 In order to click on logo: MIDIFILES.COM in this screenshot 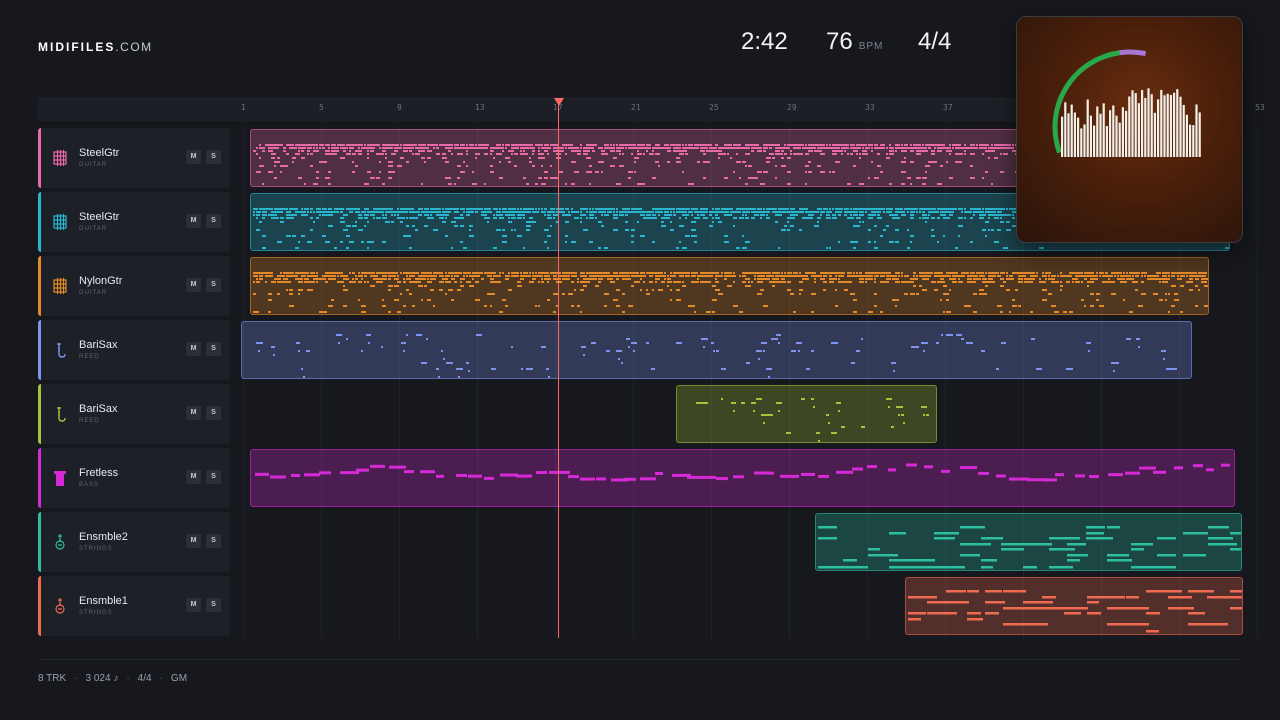, I will do `click(95, 47)`.